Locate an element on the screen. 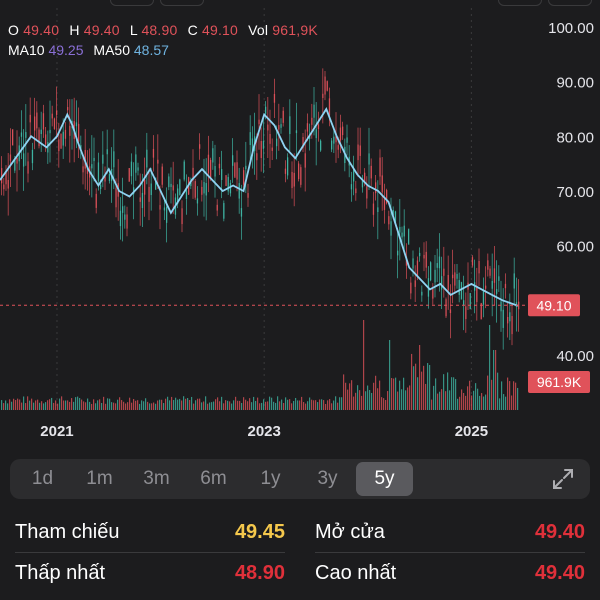 The width and height of the screenshot is (600, 600). range-button-6m: 6m is located at coordinates (213, 478).